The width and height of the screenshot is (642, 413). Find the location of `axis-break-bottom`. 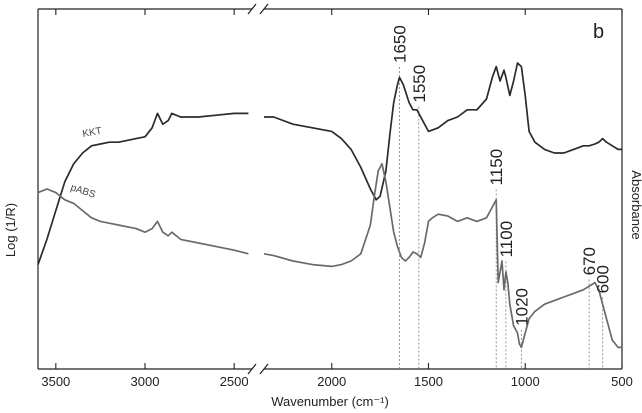

axis-break-bottom is located at coordinates (258, 369).